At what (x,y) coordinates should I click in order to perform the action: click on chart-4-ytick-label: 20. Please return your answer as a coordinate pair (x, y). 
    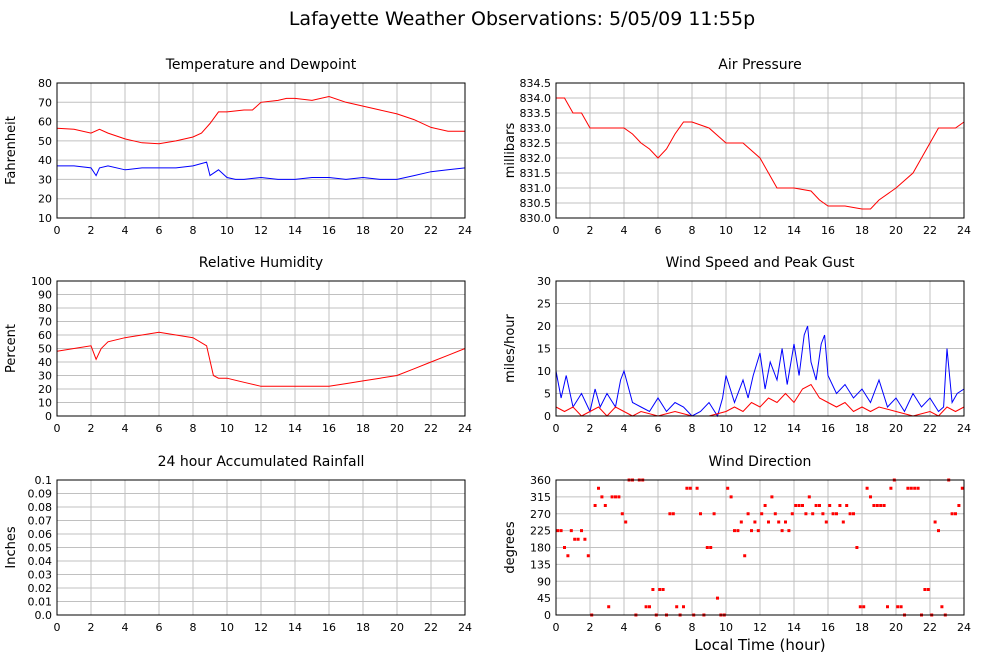
    Looking at the image, I should click on (544, 326).